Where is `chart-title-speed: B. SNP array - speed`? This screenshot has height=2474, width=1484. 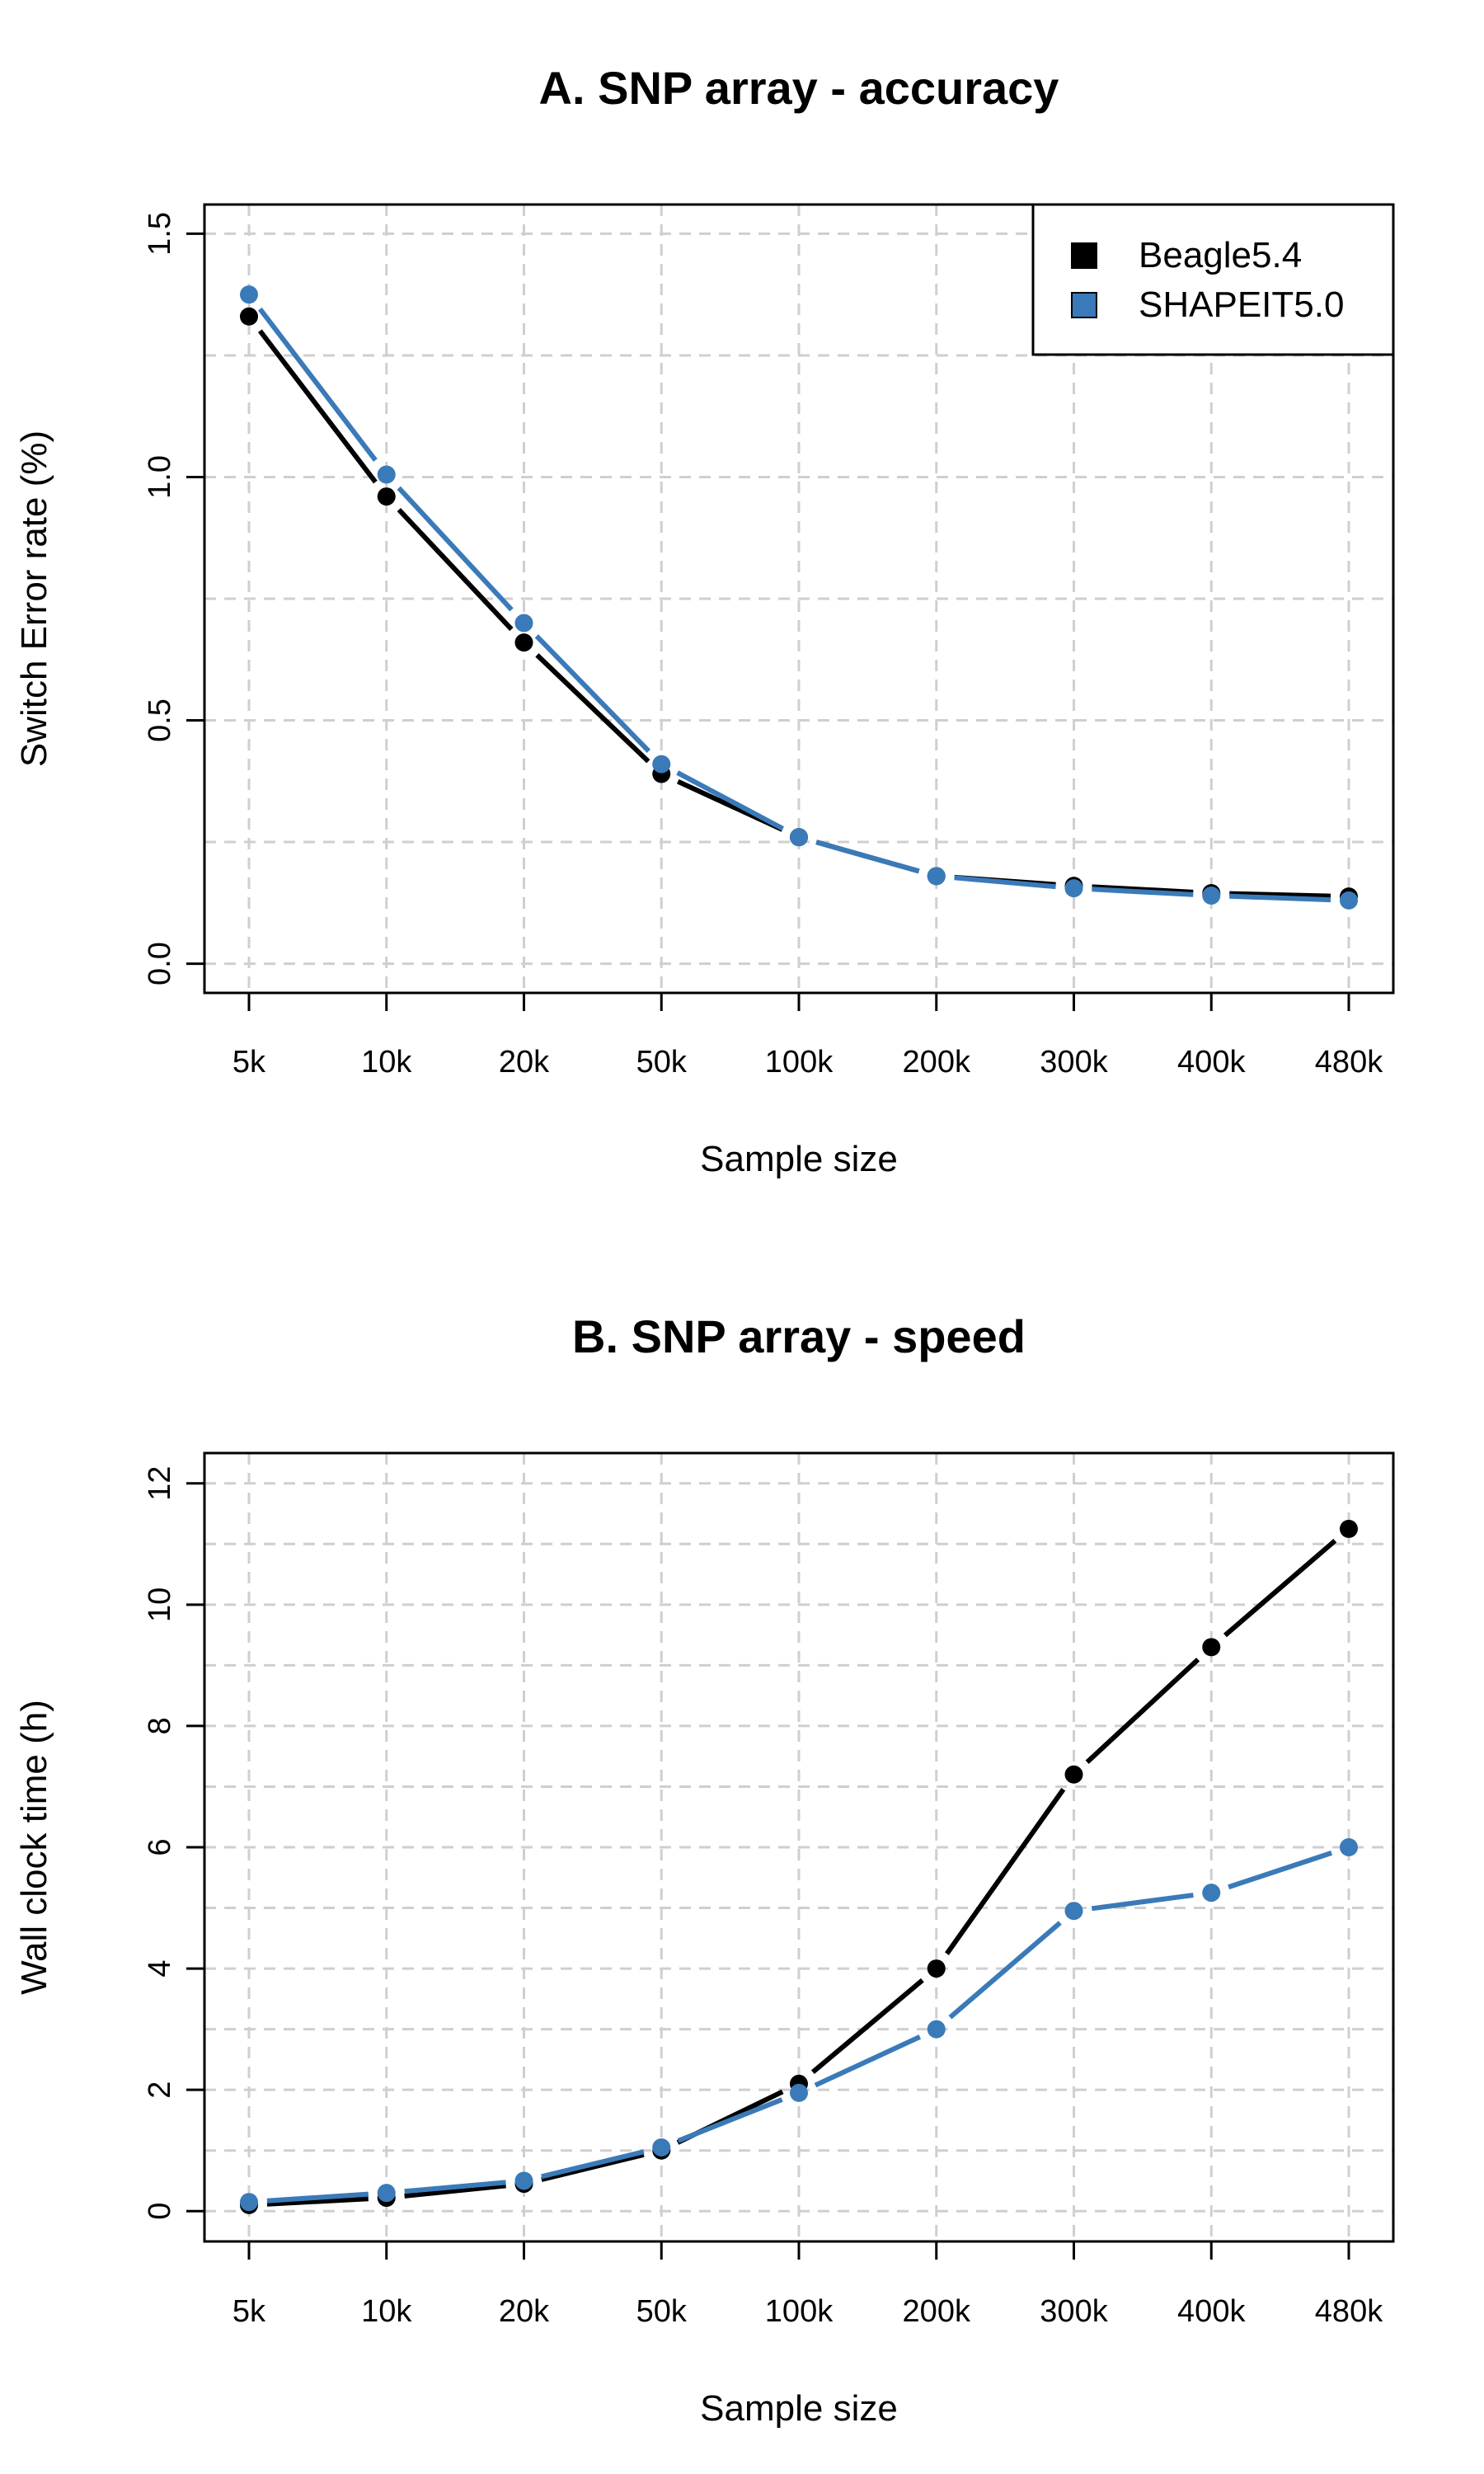
chart-title-speed: B. SNP array - speed is located at coordinates (799, 1336).